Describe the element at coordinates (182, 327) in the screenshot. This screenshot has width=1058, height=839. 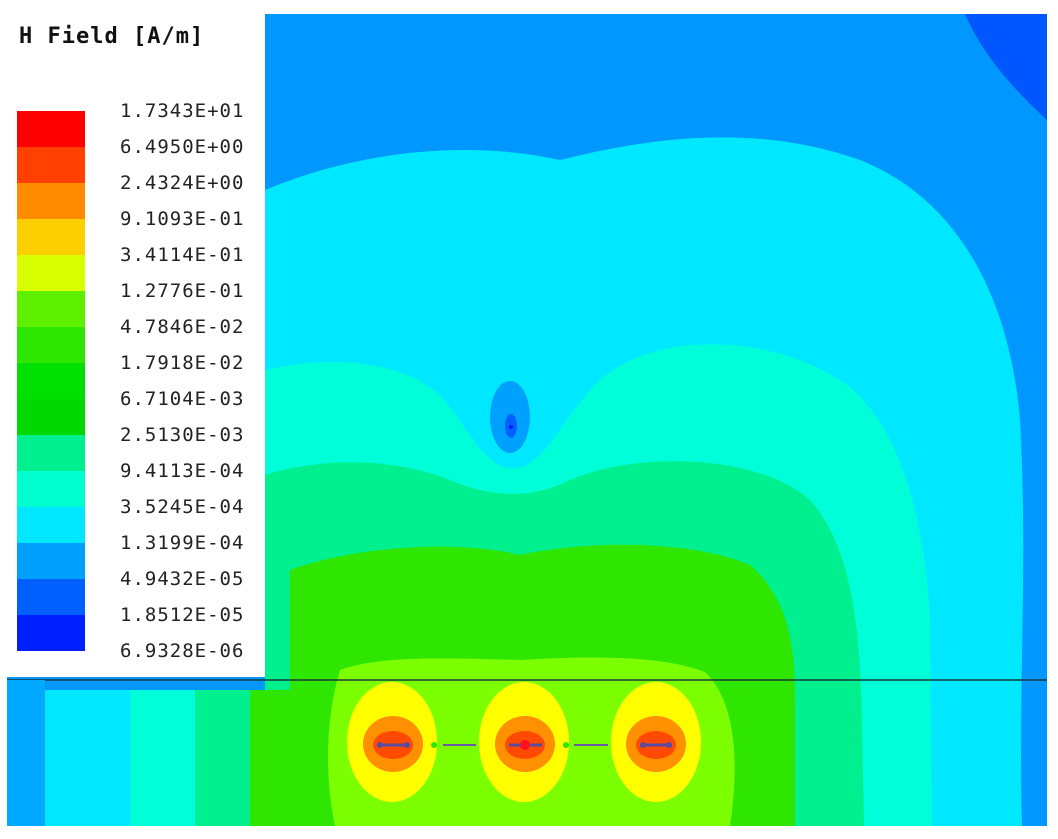
I see `legend-tick-label: 4.7846E-02` at that location.